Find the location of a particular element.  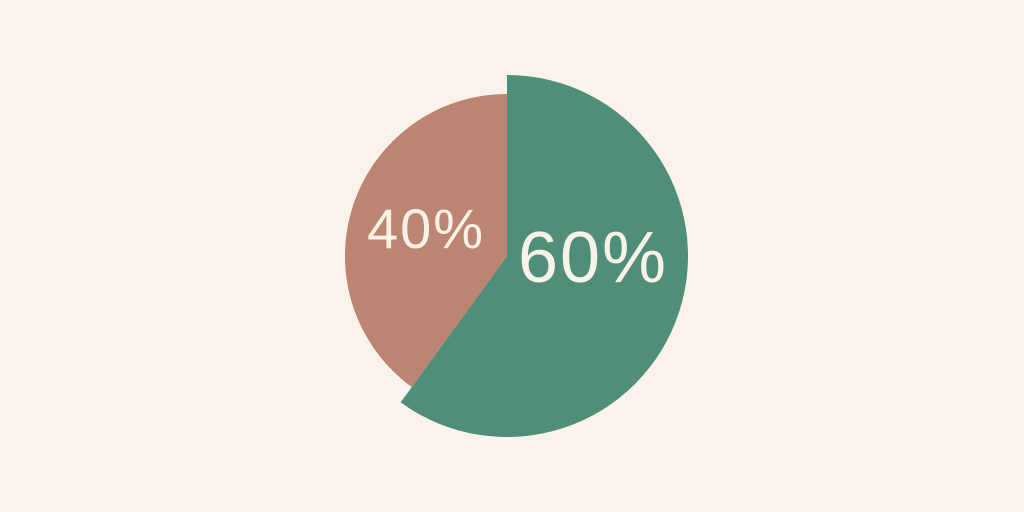

pie-slice-label-majority: 60% is located at coordinates (593, 258).